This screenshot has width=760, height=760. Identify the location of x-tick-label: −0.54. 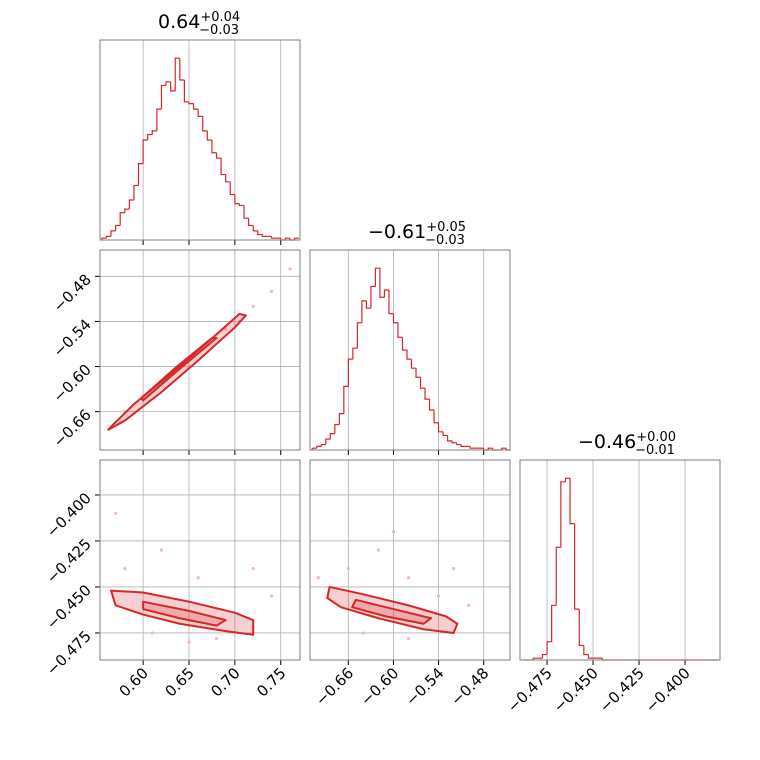
(424, 686).